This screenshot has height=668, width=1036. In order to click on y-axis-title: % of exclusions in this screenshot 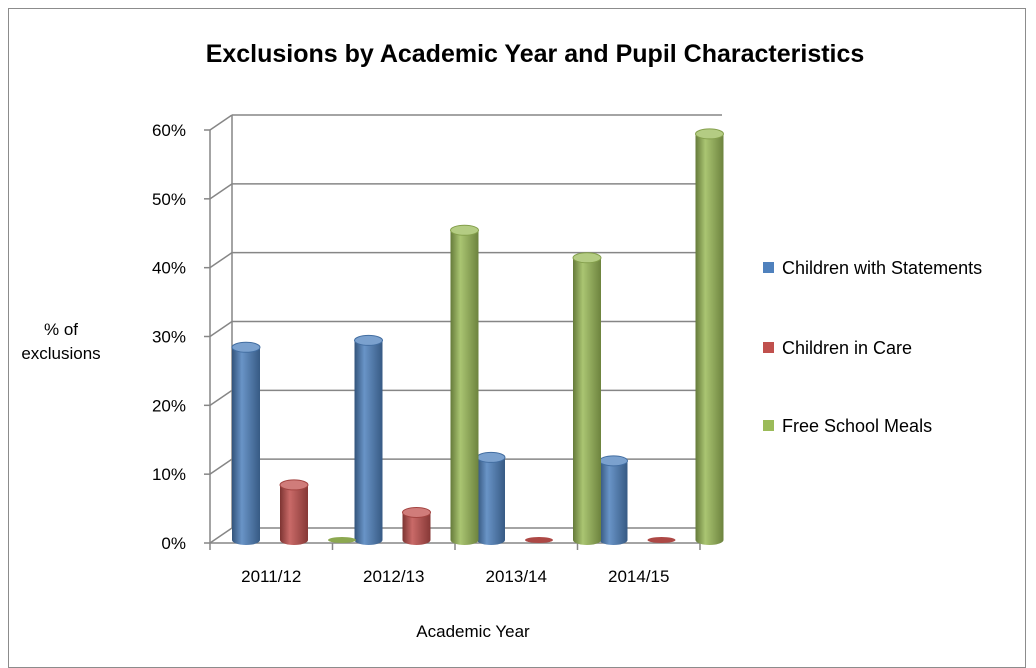, I will do `click(61, 341)`.